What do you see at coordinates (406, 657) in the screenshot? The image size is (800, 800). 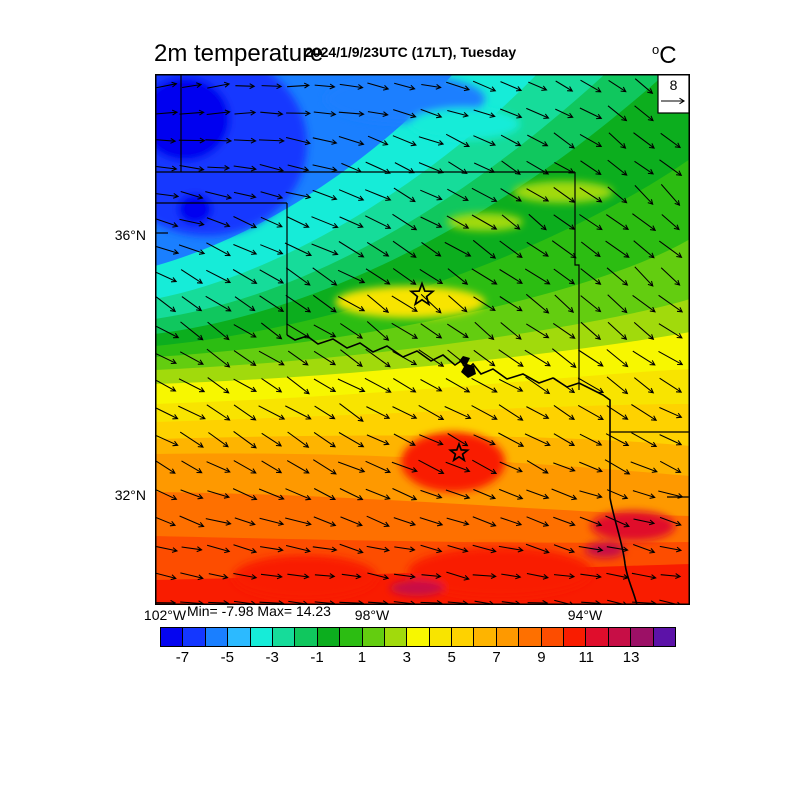 I see `colorbar-tick-label: 3` at bounding box center [406, 657].